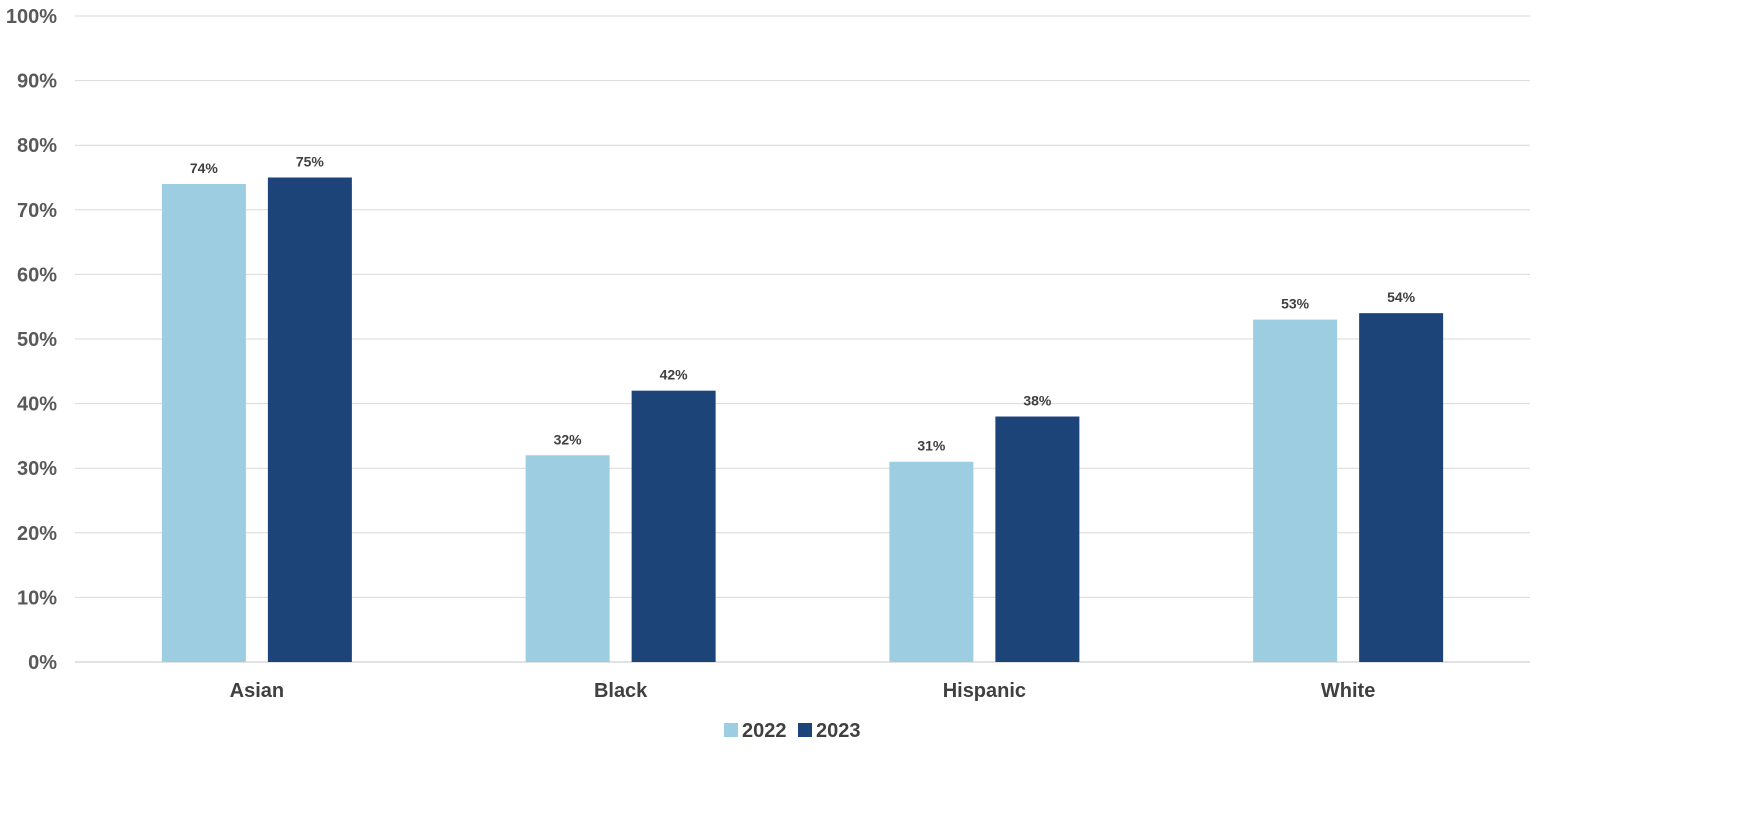 The height and width of the screenshot is (829, 1761). I want to click on data-label: 75%, so click(310, 162).